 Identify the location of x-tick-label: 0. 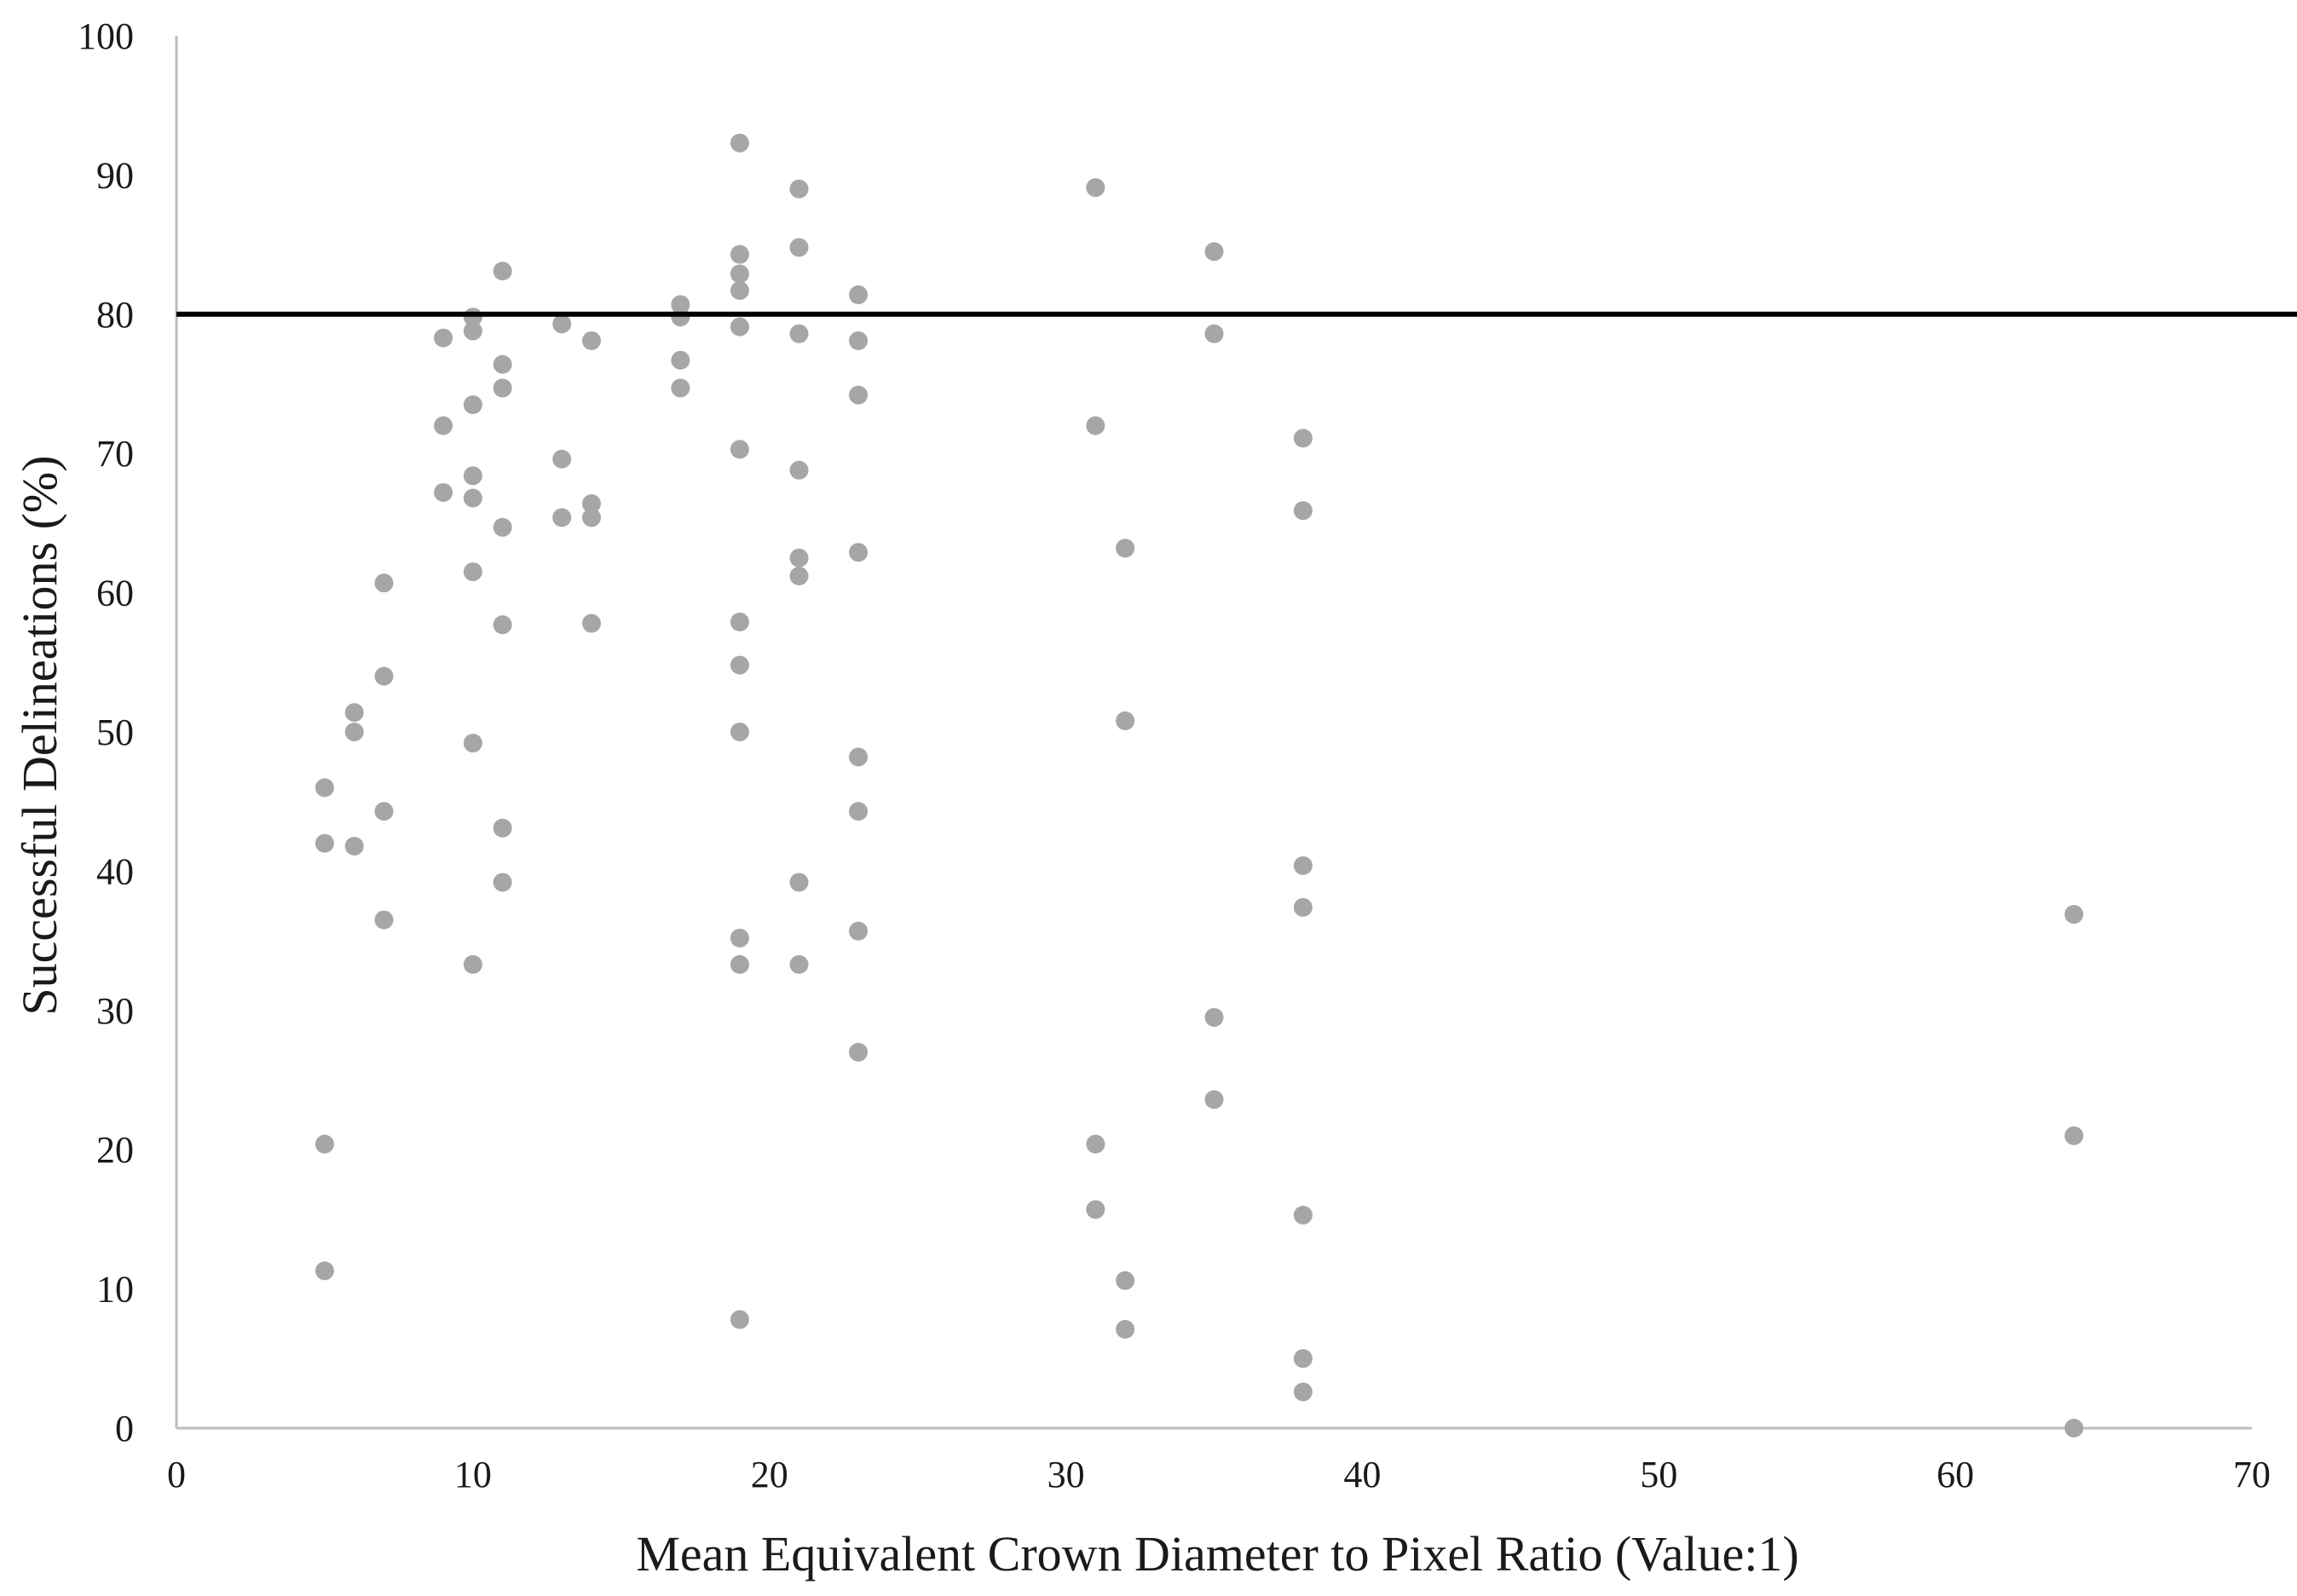
(177, 1474).